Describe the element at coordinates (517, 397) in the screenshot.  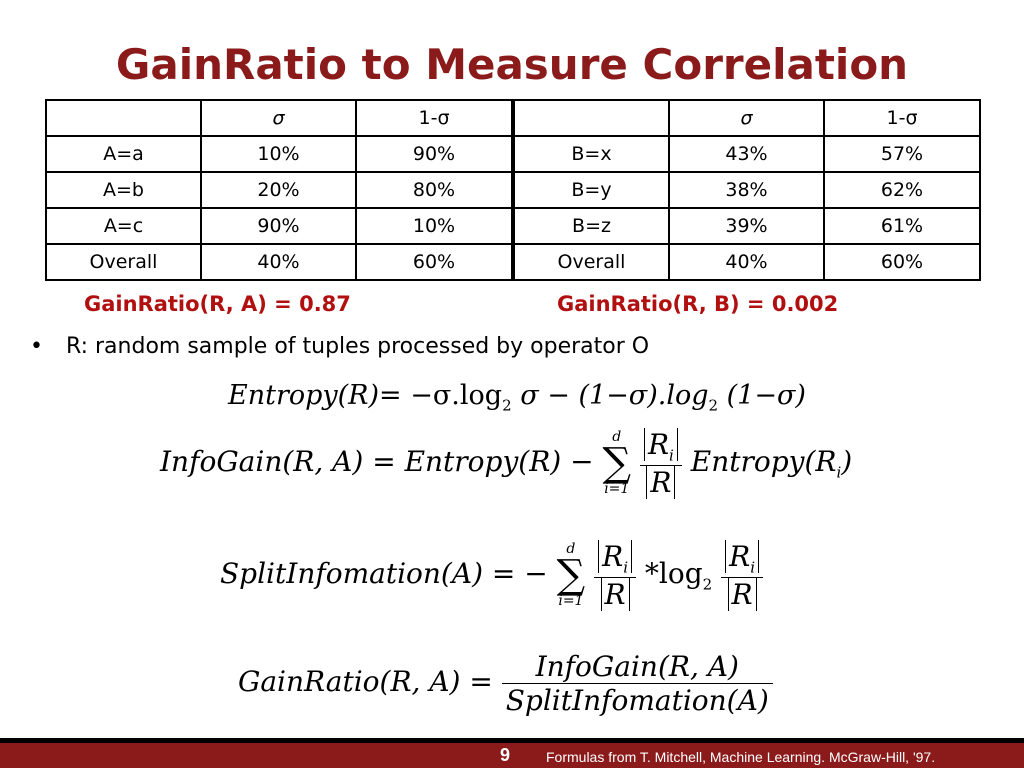
I see `entropy-formula: Entropy(R)= −σ.log2 σ − (1−σ).log2 (1−σ)` at that location.